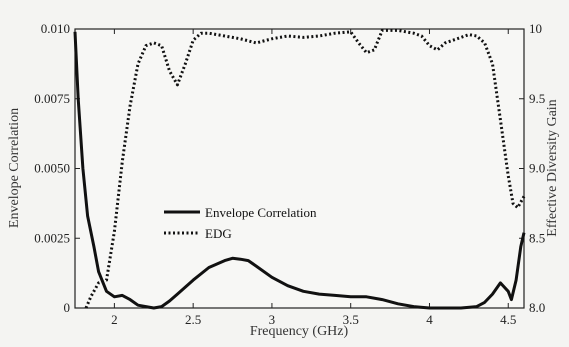 The width and height of the screenshot is (569, 347). Describe the element at coordinates (52, 98) in the screenshot. I see `y-left-tick-label: 0.0075` at that location.